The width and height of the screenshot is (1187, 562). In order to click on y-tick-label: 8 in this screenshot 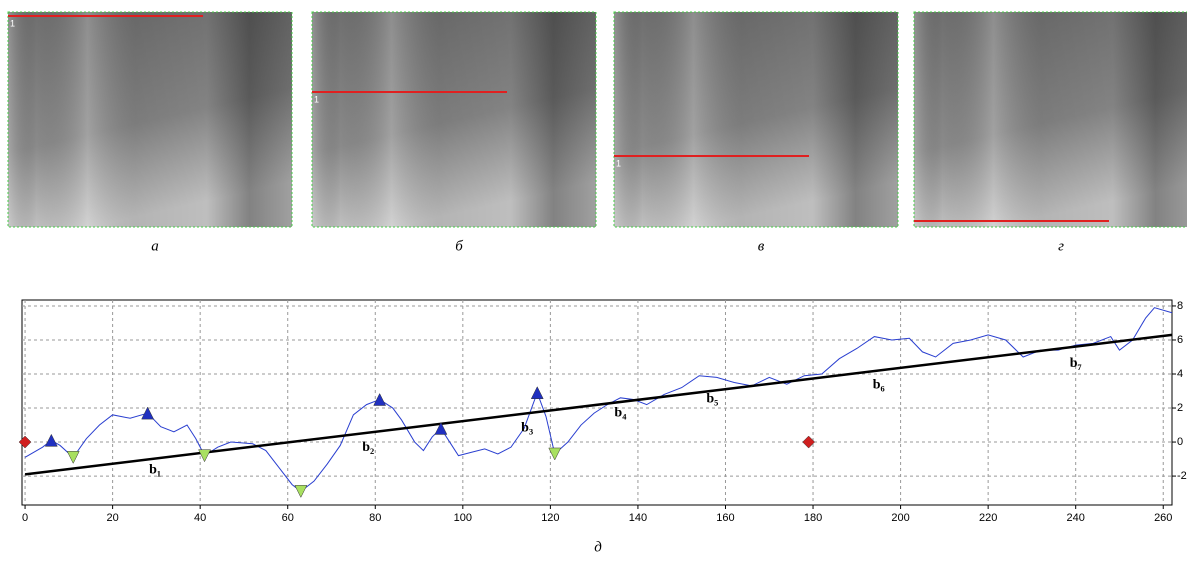, I will do `click(1180, 306)`.